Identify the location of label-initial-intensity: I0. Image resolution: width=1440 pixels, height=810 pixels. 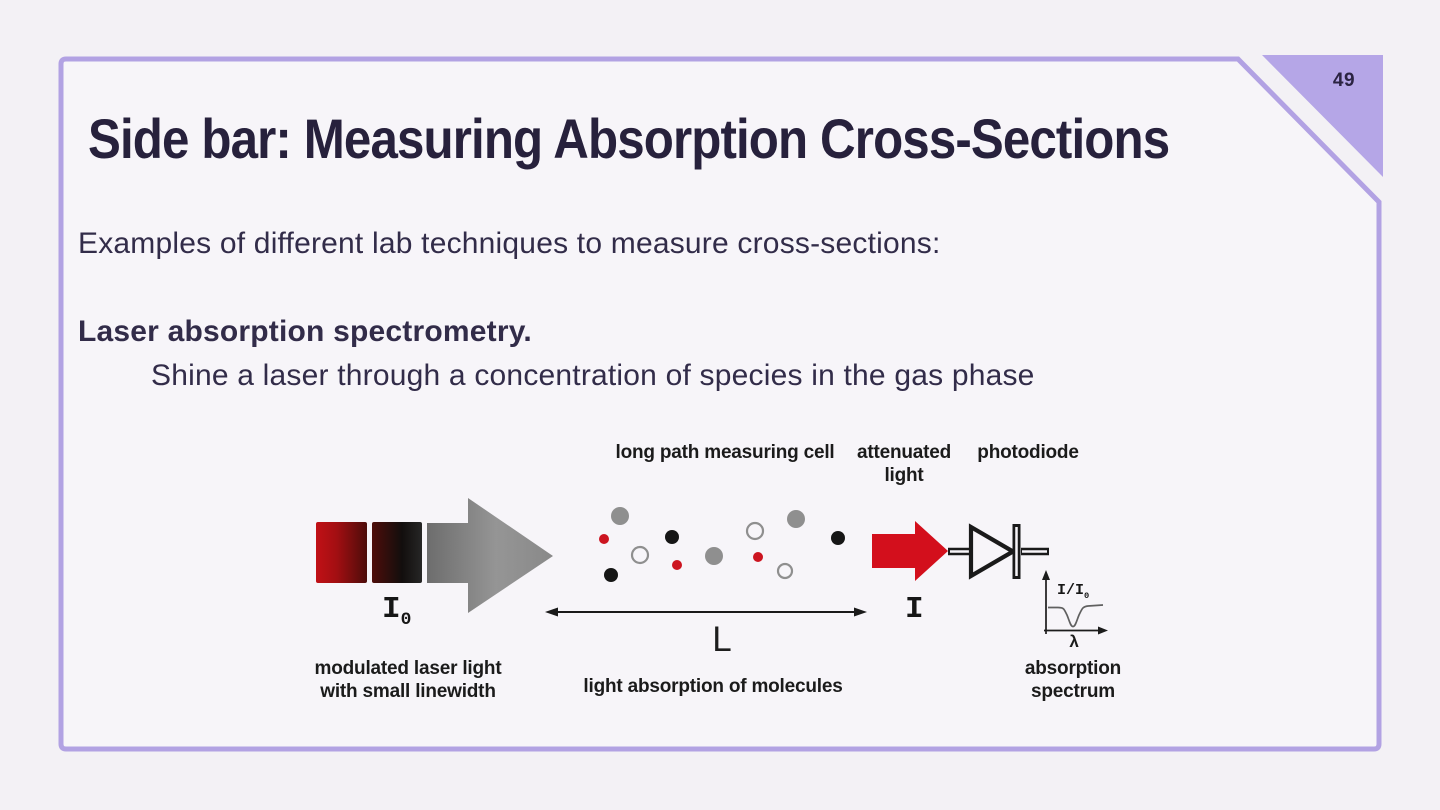
(397, 611).